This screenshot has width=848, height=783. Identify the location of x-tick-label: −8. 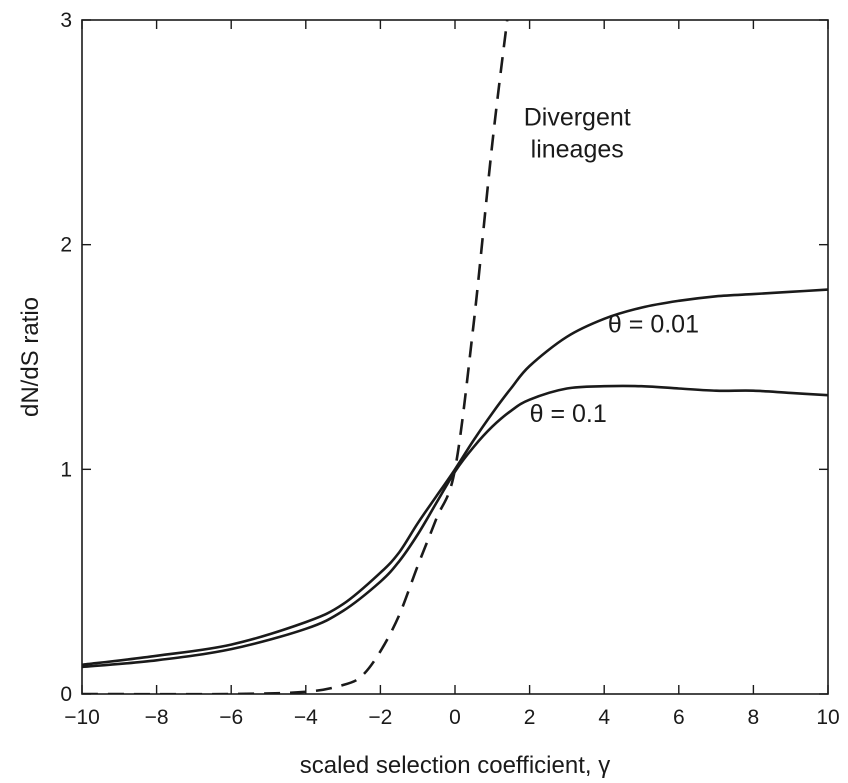
(157, 717).